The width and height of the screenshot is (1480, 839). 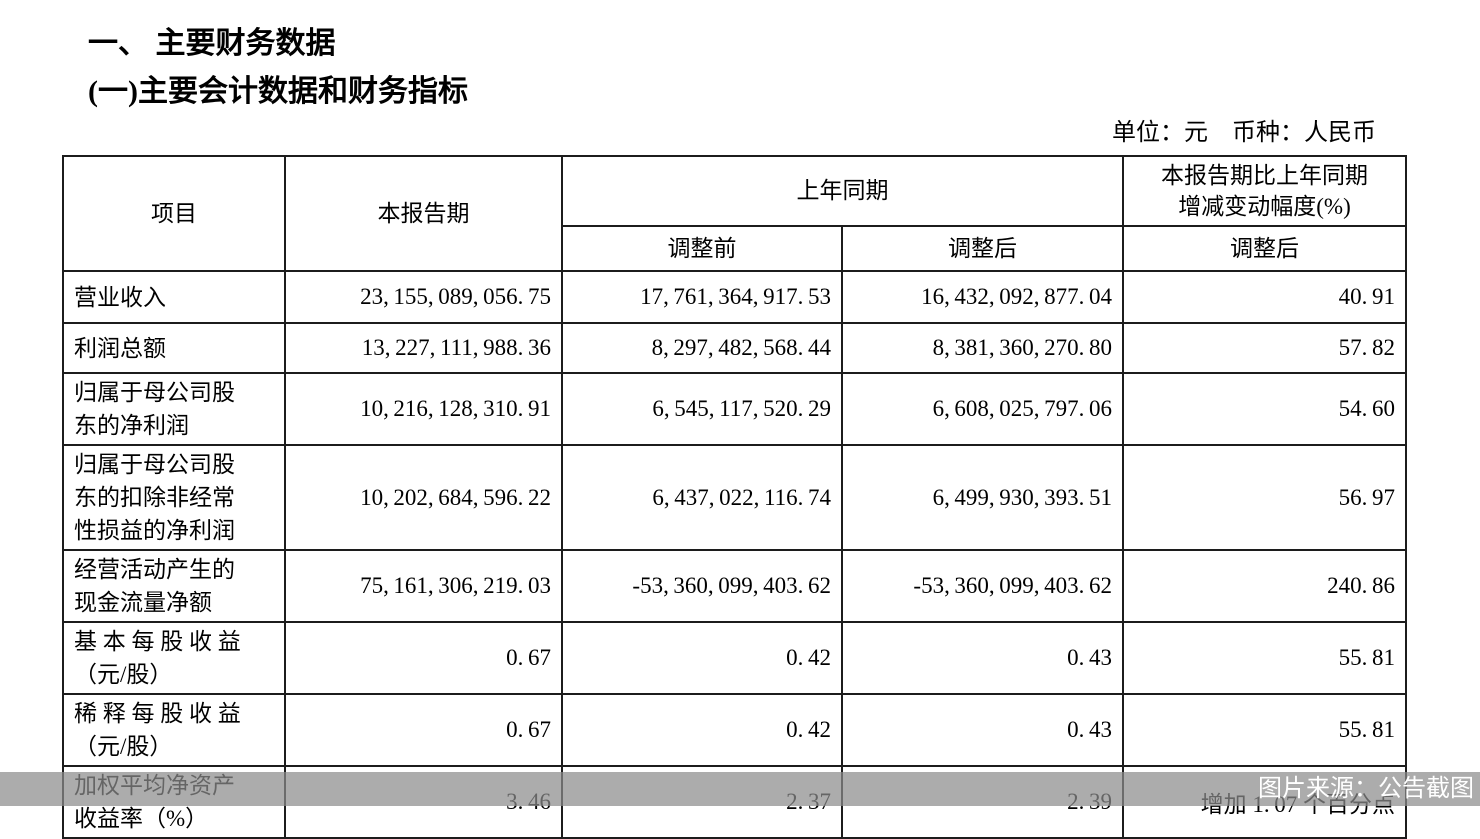 I want to click on cell-value: 10, 216, 128, 310. 91, so click(x=423, y=409).